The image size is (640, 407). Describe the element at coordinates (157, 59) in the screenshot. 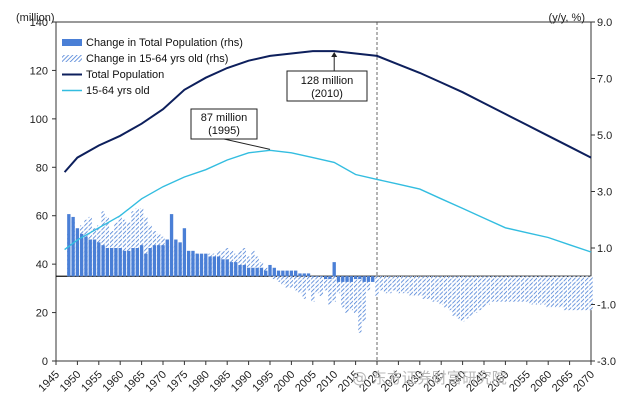

I see `legend-label: Change in 15-64 yrs old (rhs)` at that location.